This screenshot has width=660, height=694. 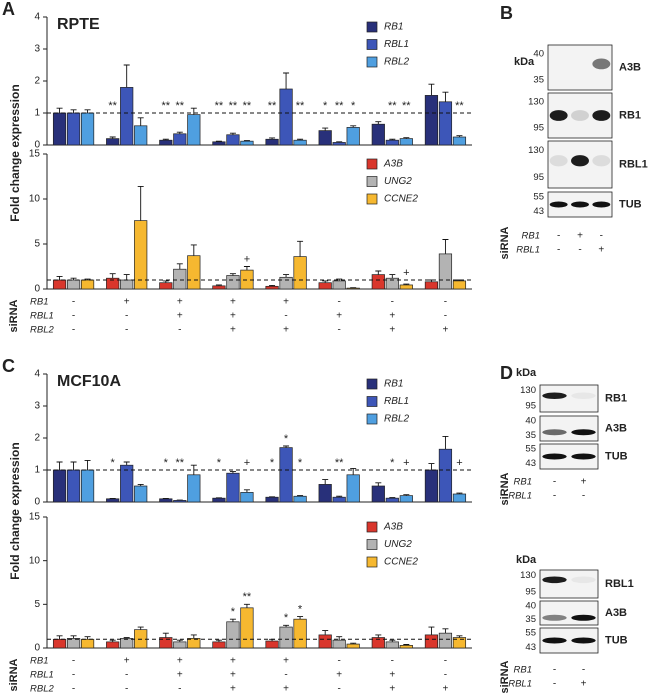 What do you see at coordinates (528, 390) in the screenshot?
I see `marker-label: 130` at bounding box center [528, 390].